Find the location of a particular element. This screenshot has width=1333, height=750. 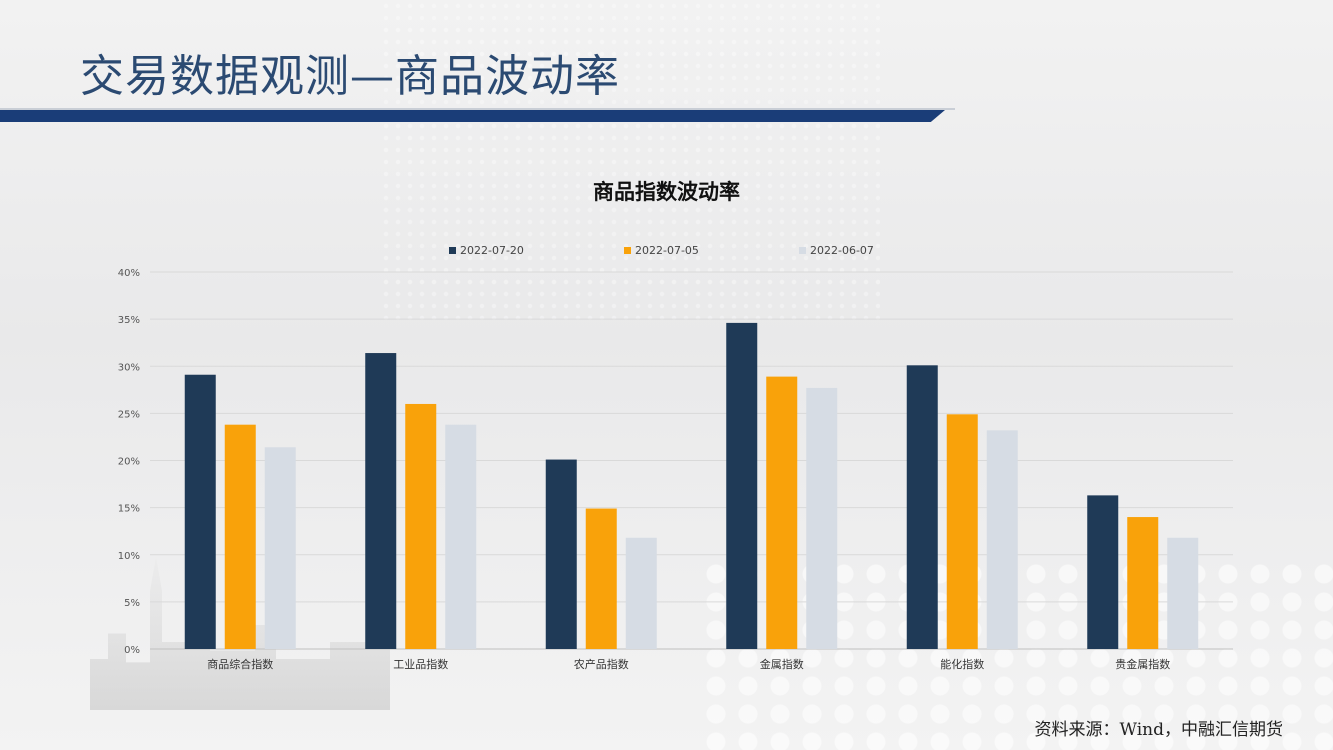

legend-label-series-3: 2022-06-07 is located at coordinates (842, 250).